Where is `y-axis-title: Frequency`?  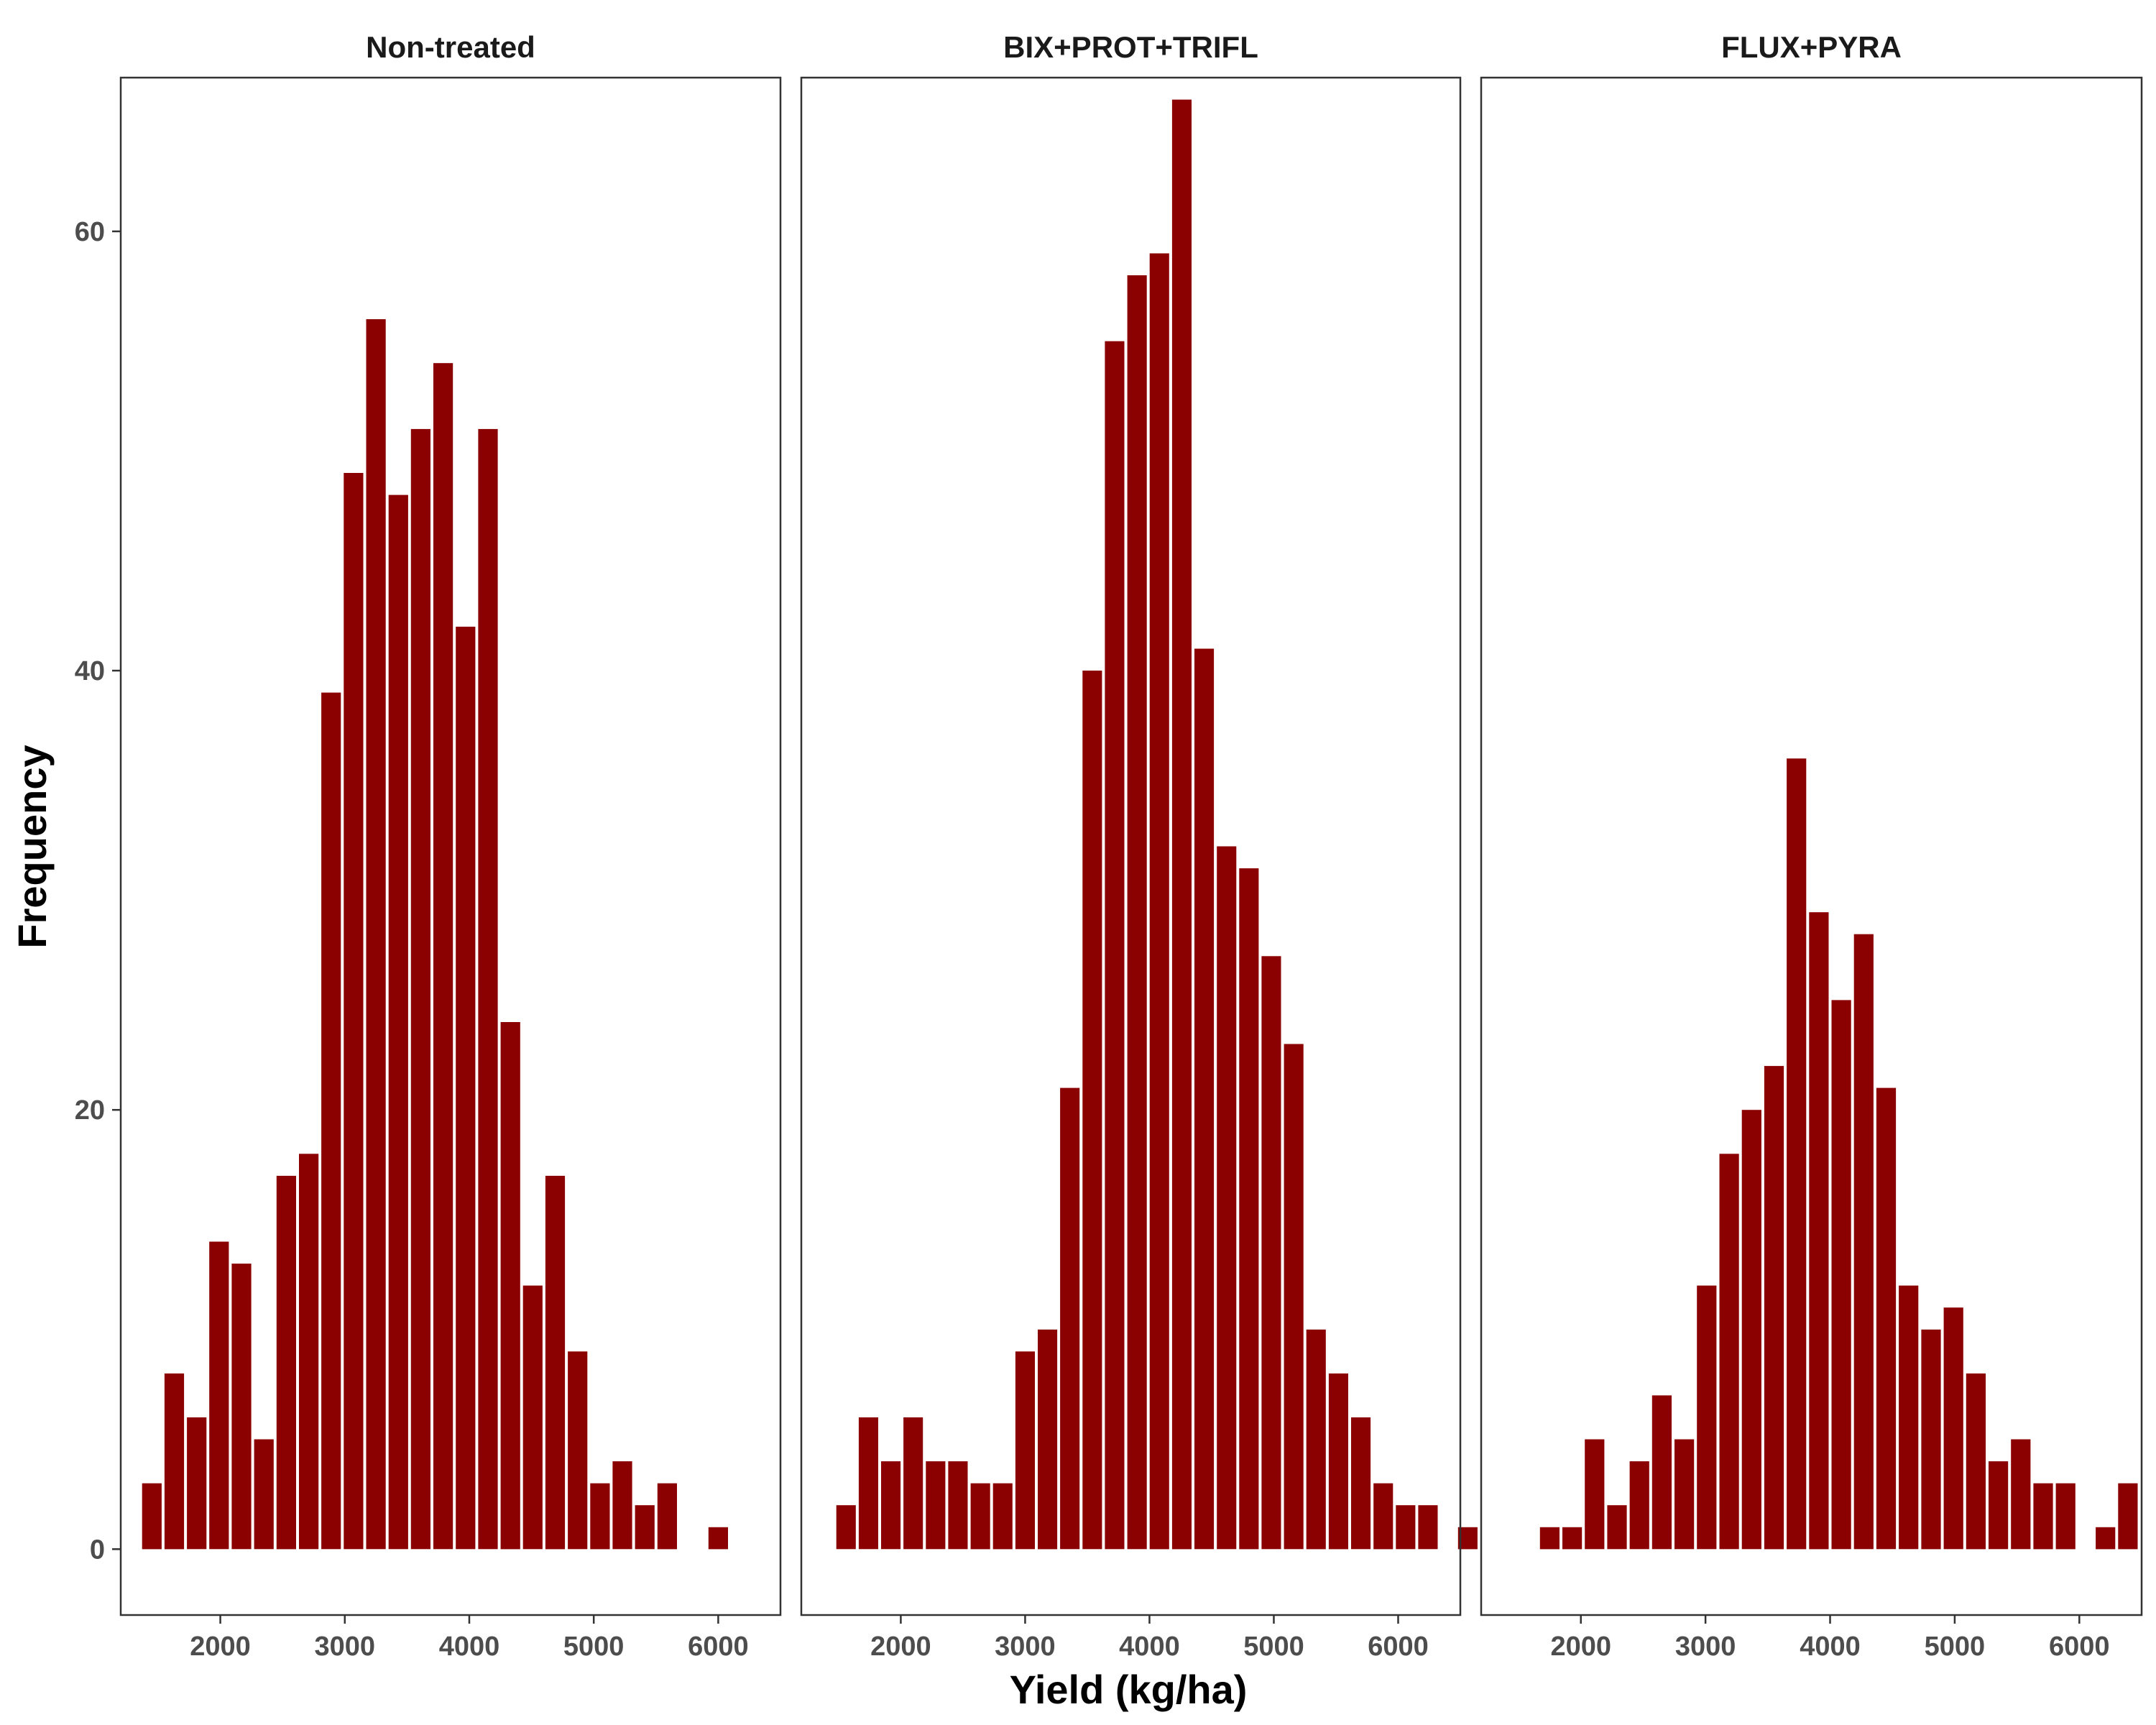
y-axis-title: Frequency is located at coordinates (32, 846).